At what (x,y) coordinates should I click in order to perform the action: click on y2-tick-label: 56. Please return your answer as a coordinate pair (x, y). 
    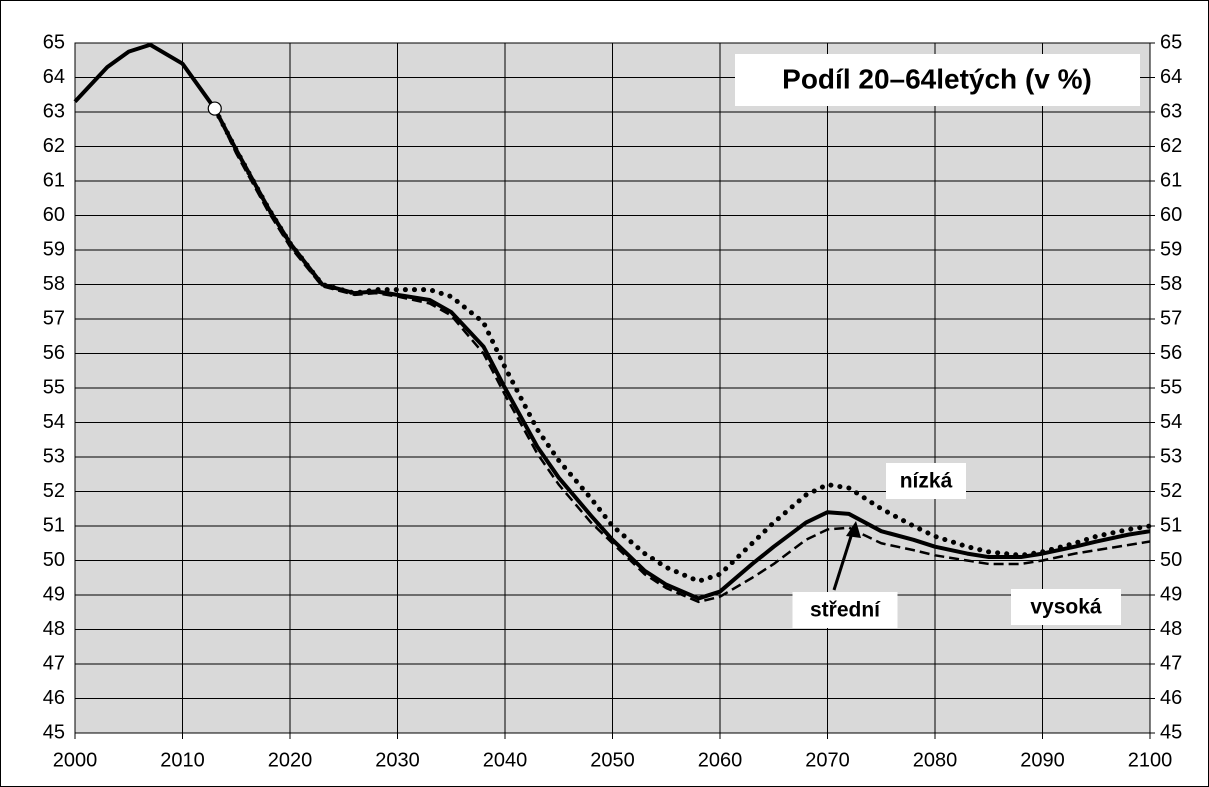
    Looking at the image, I should click on (1171, 353).